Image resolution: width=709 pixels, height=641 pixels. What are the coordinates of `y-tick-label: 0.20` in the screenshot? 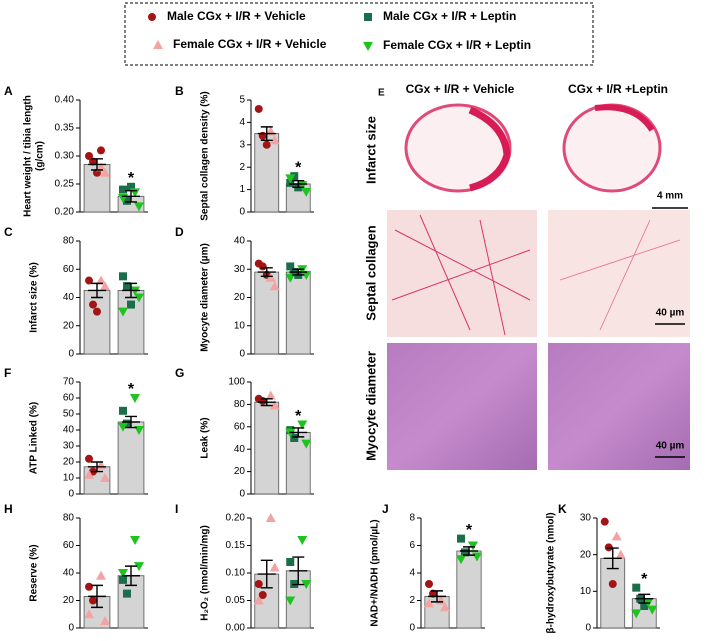 It's located at (236, 518).